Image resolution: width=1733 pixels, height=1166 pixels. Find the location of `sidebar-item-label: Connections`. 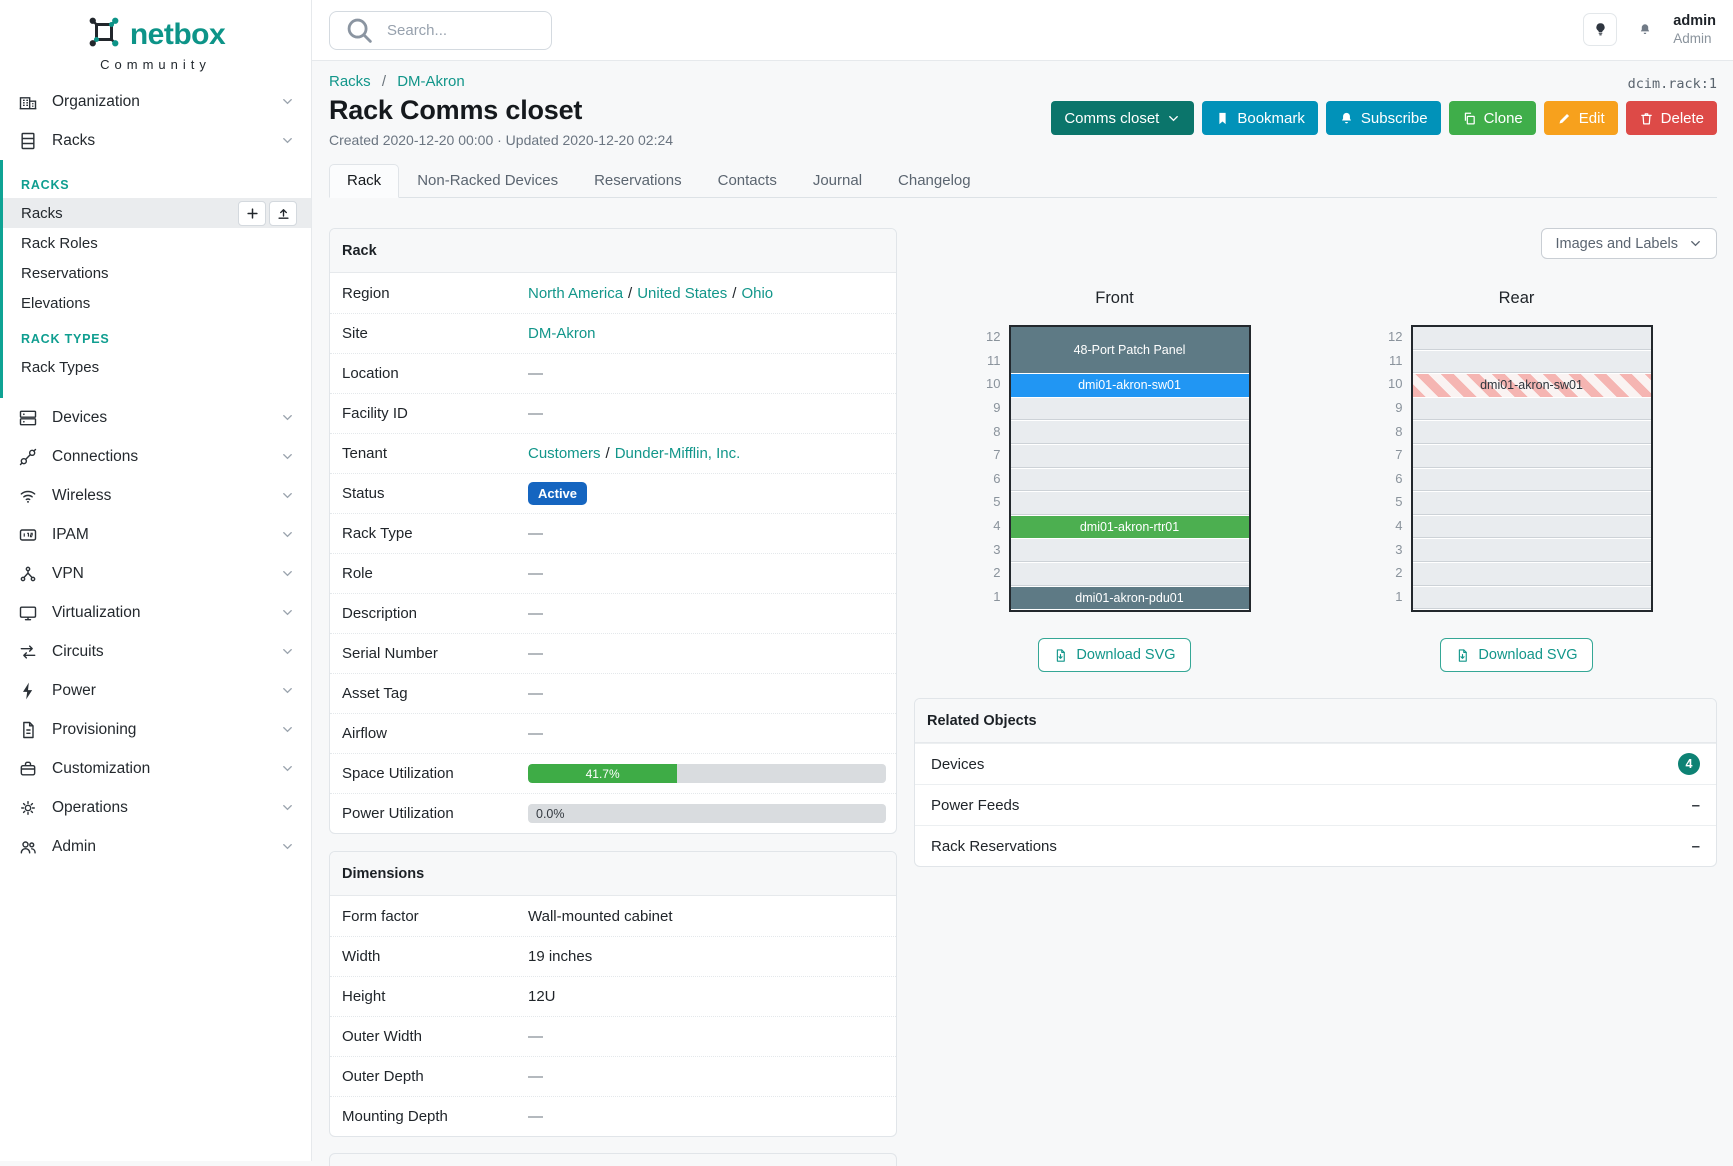

sidebar-item-label: Connections is located at coordinates (95, 456).